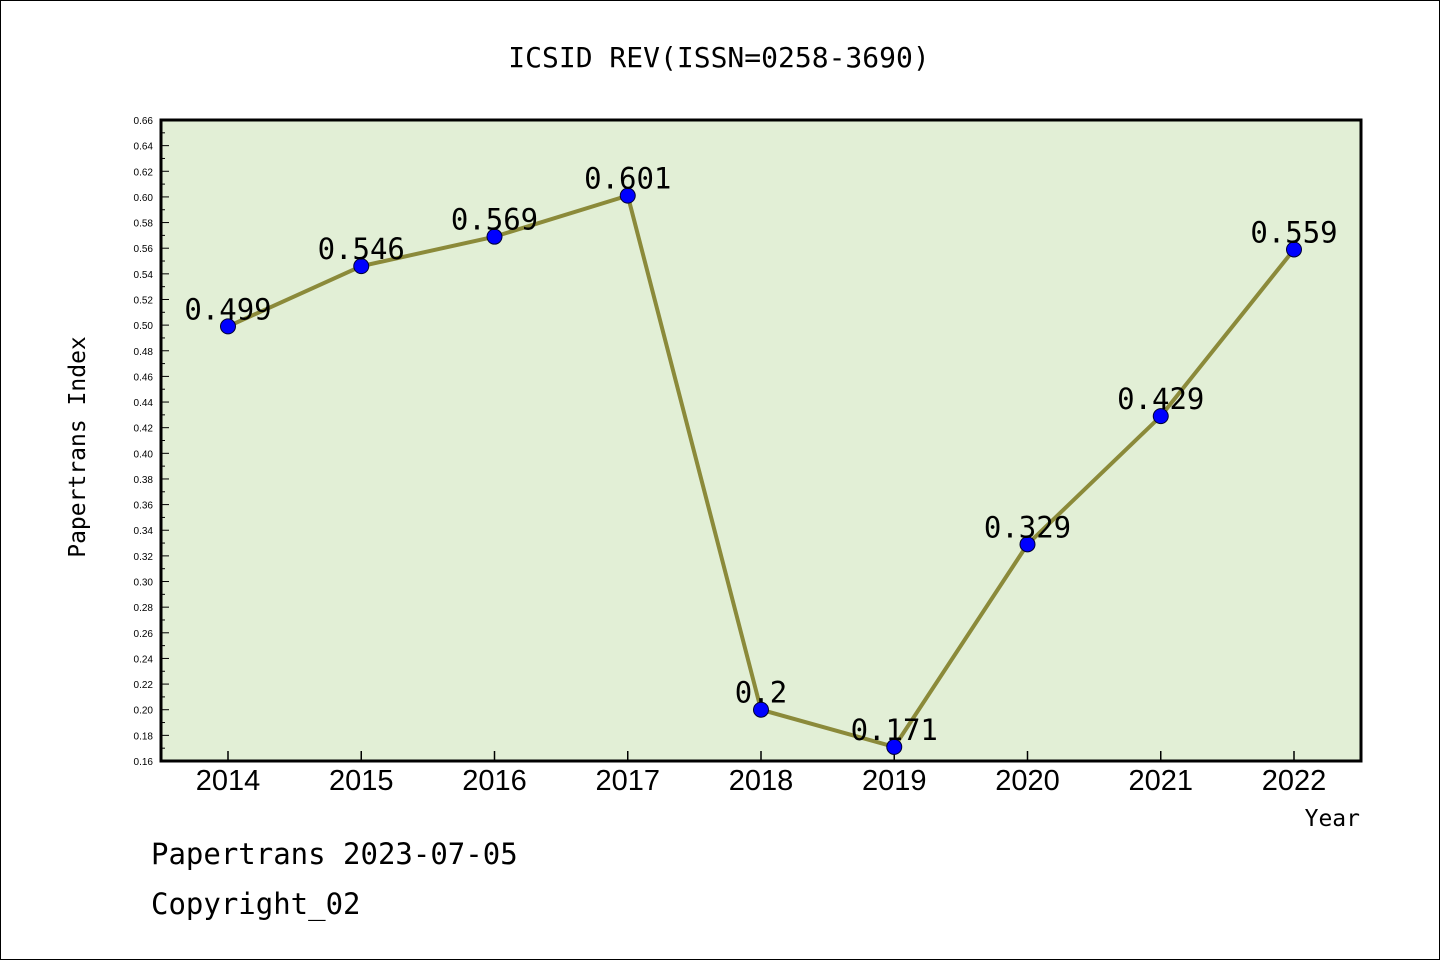  I want to click on y-tick-label: 0.26, so click(144, 634).